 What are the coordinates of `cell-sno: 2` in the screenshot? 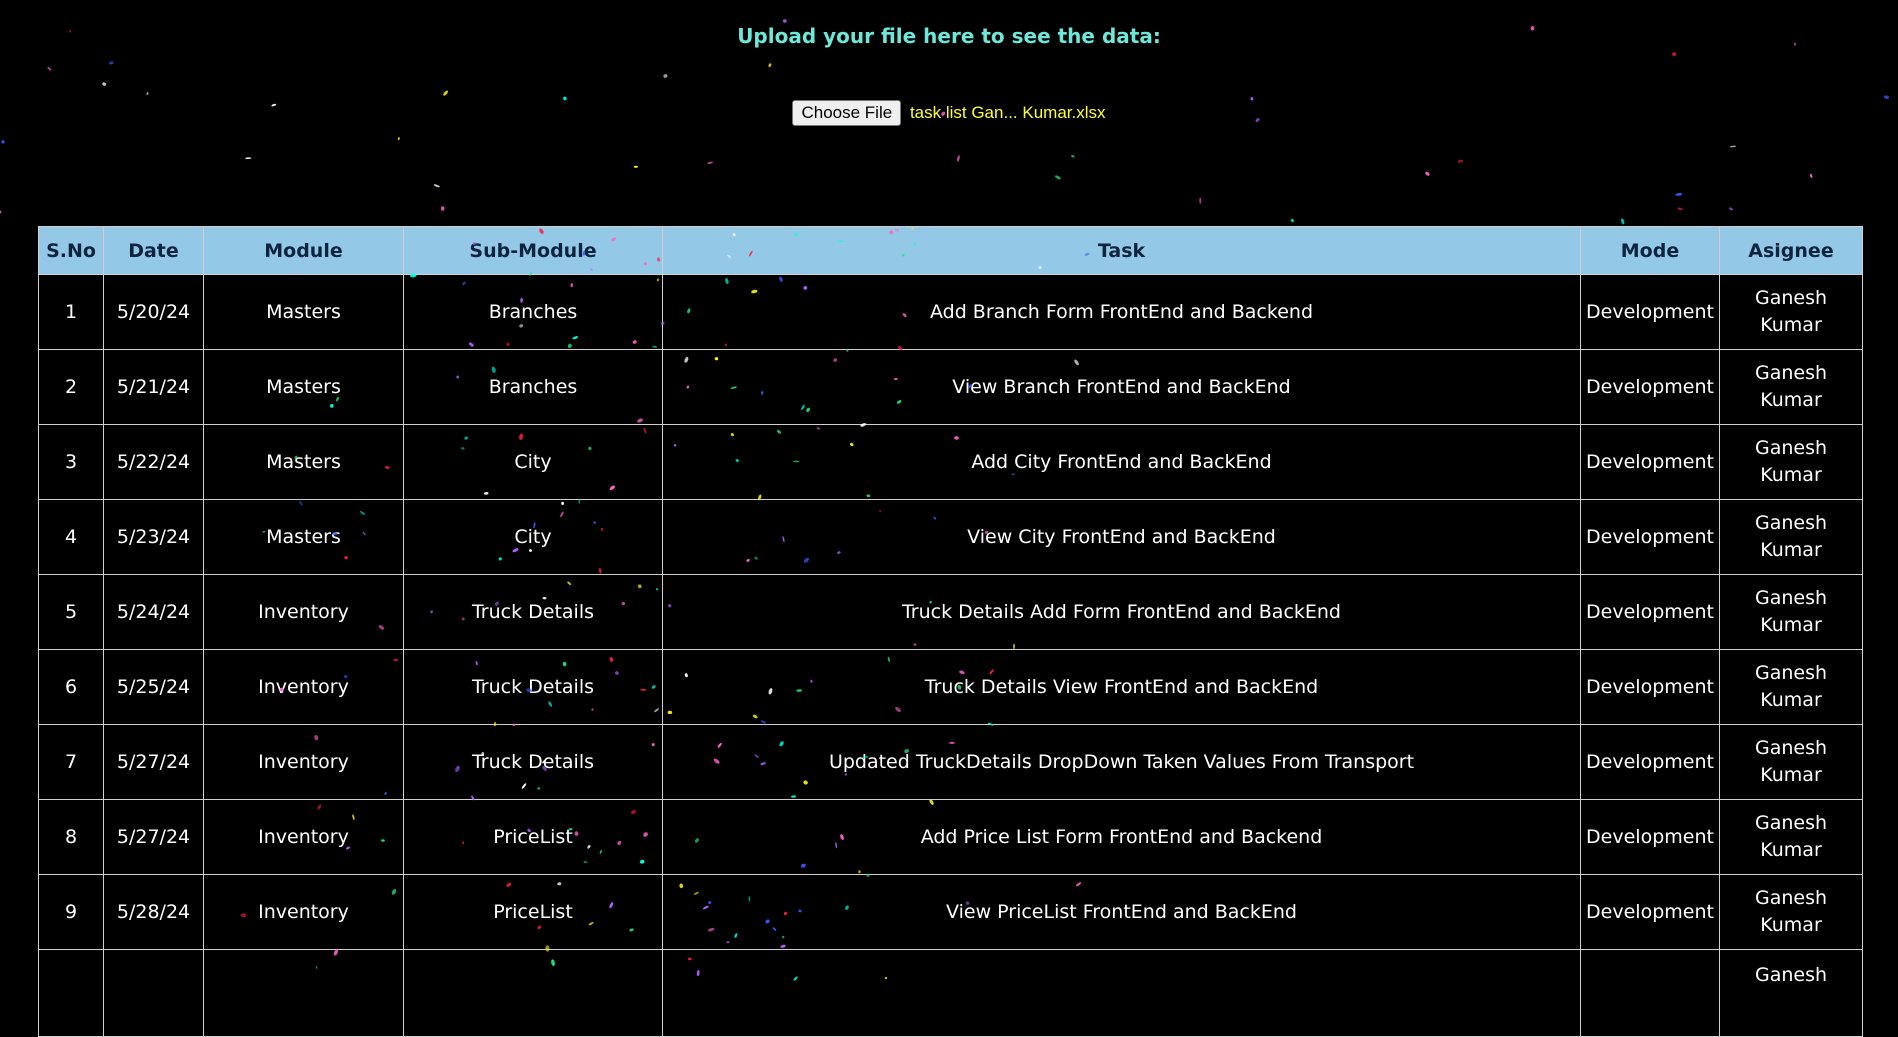 It's located at (71, 387).